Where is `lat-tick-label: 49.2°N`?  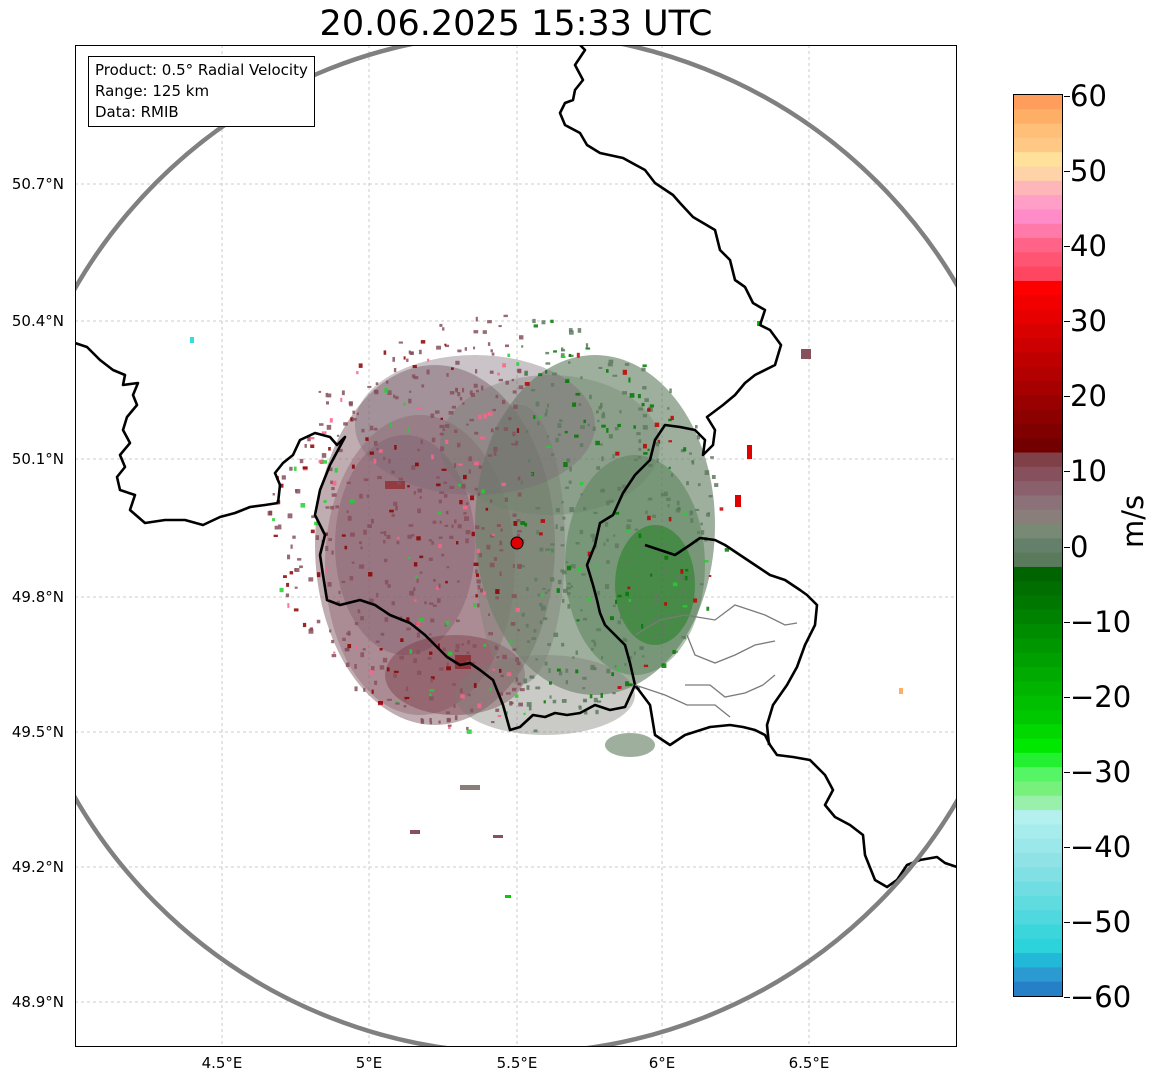
lat-tick-label: 49.2°N is located at coordinates (37, 867).